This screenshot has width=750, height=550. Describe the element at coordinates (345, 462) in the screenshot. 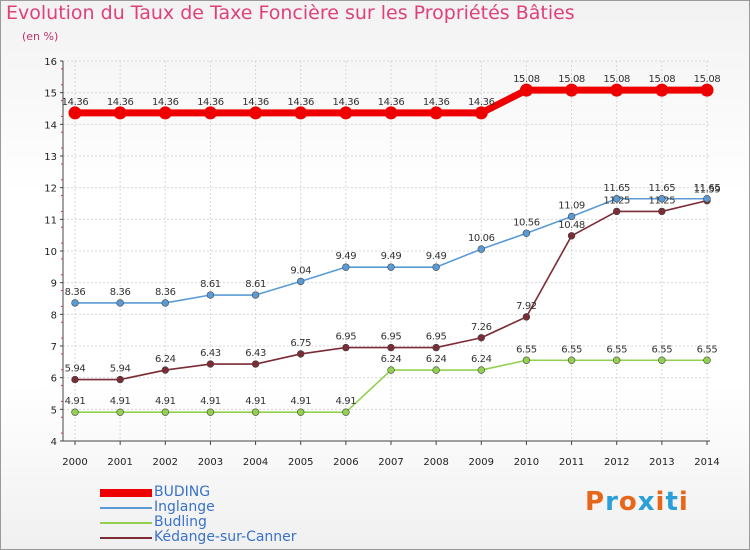

I see `x-tick-label: 2006` at that location.